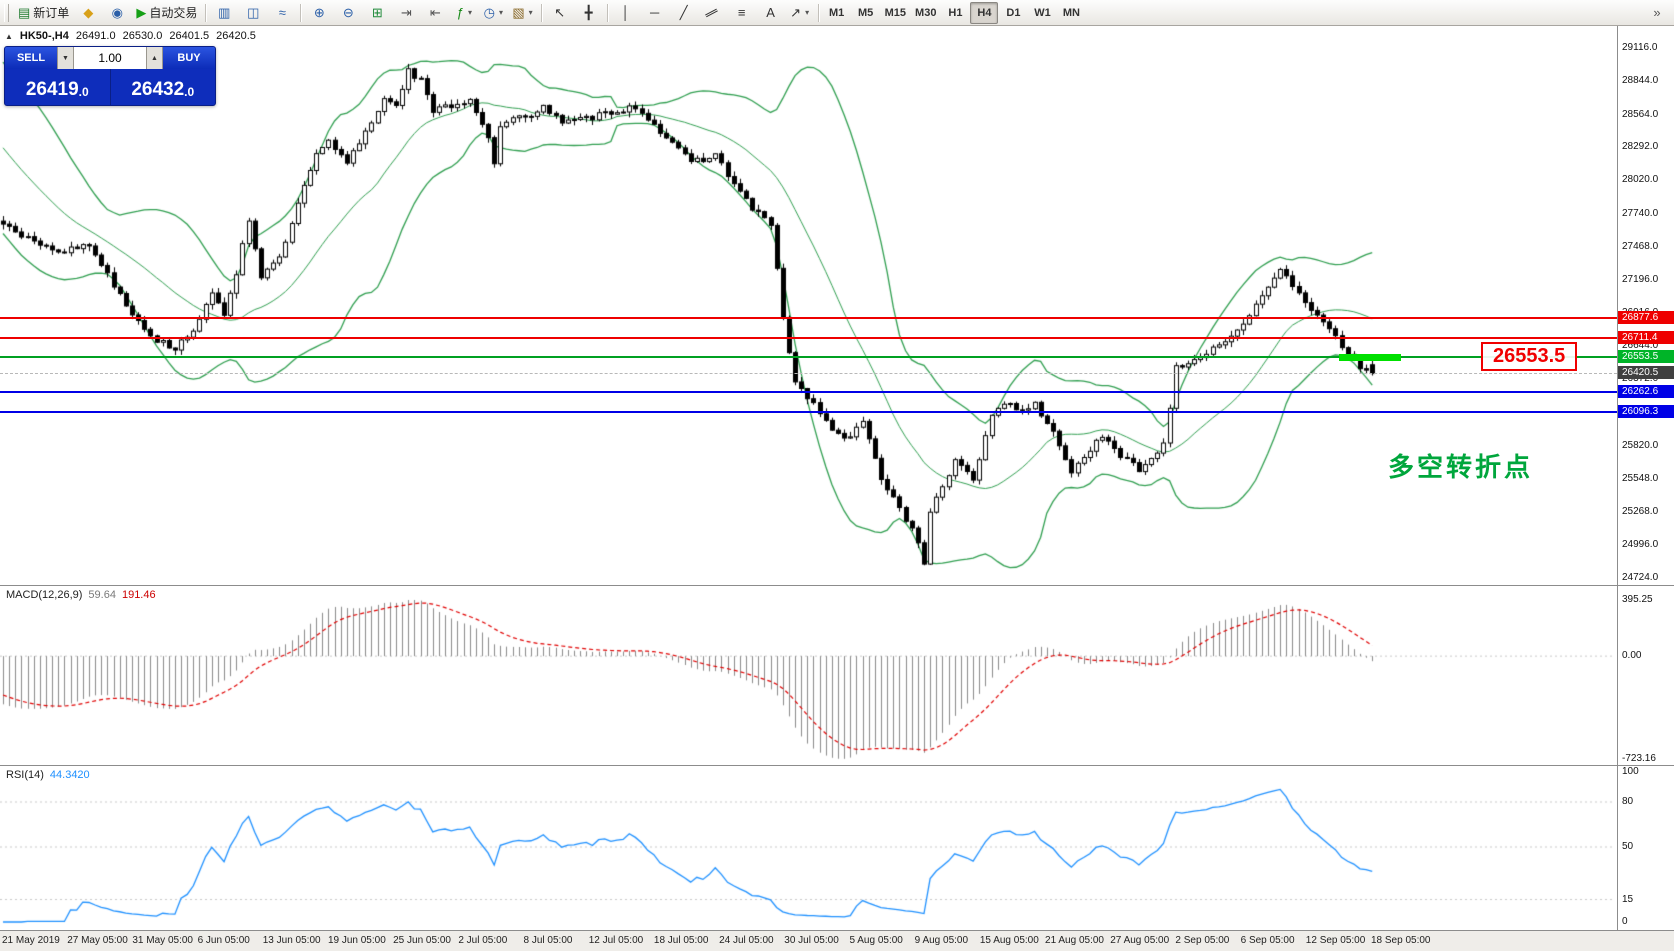 This screenshot has width=1674, height=951. I want to click on period-h4-button: H4, so click(984, 12).